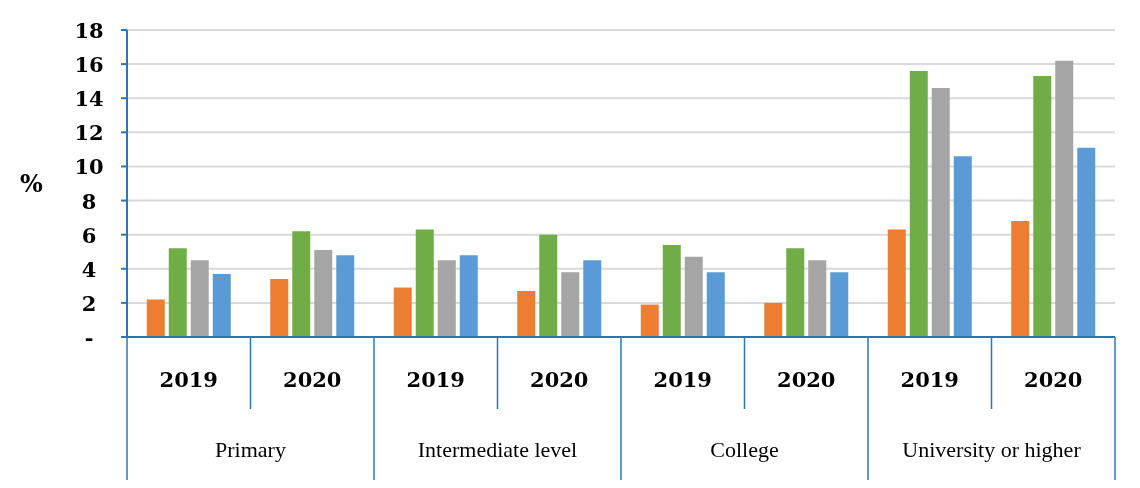 This screenshot has width=1140, height=488. I want to click on y-tick-label: 14, so click(89, 99).